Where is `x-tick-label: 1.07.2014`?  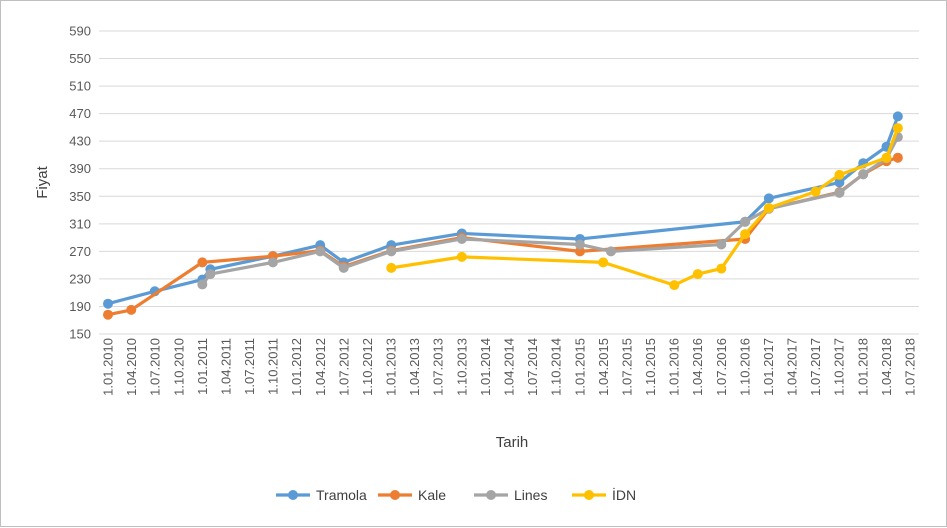 x-tick-label: 1.07.2014 is located at coordinates (532, 367).